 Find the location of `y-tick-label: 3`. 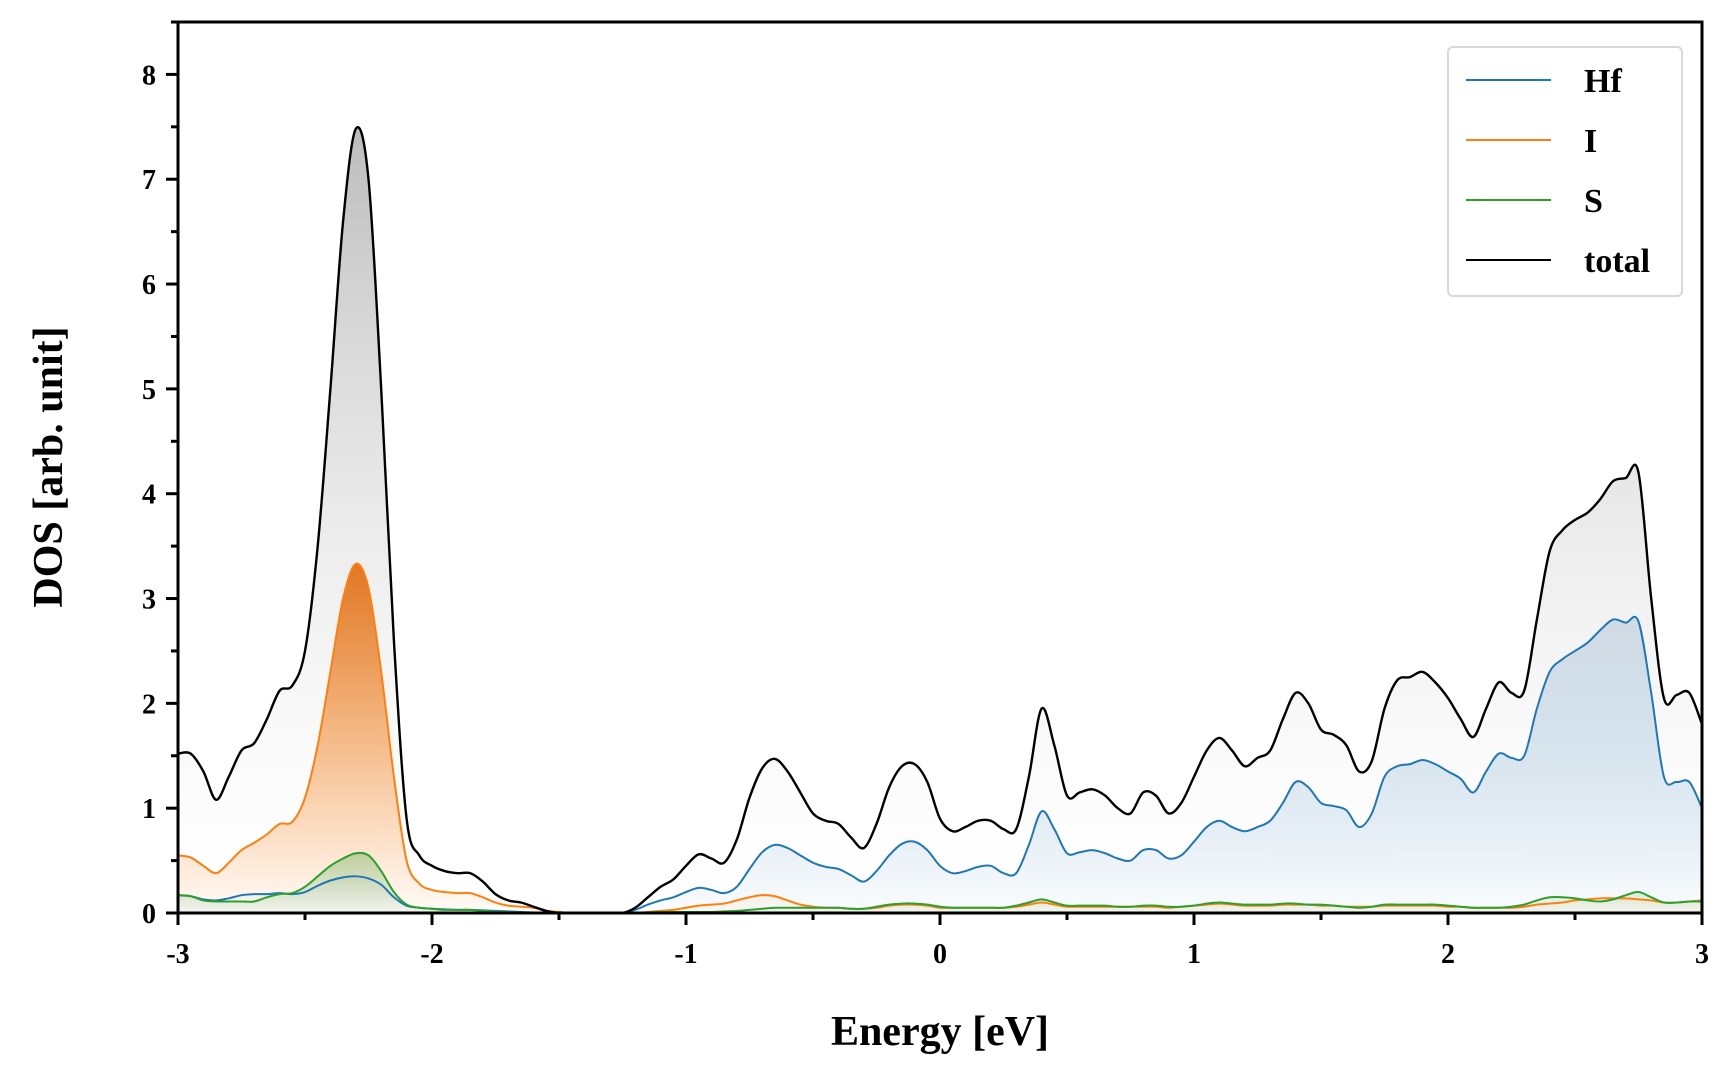

y-tick-label: 3 is located at coordinates (149, 600).